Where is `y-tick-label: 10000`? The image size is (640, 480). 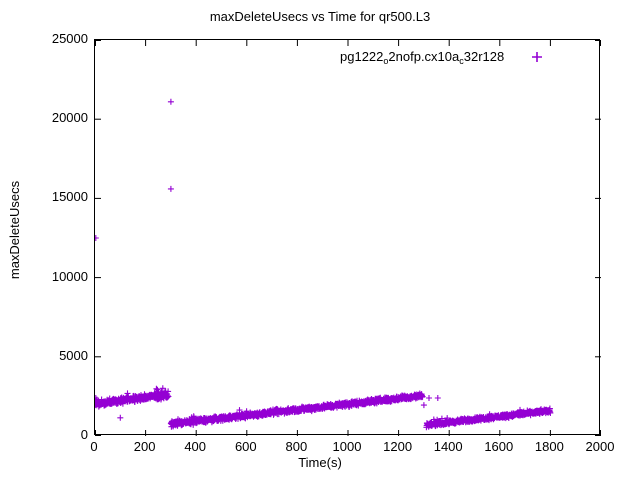
y-tick-label: 10000 is located at coordinates (69, 276).